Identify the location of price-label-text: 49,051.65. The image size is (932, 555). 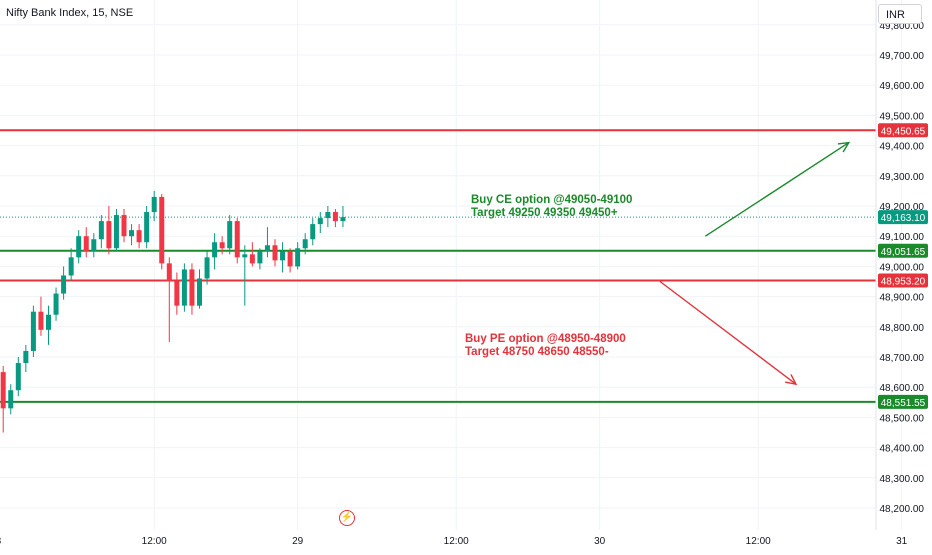
(903, 252).